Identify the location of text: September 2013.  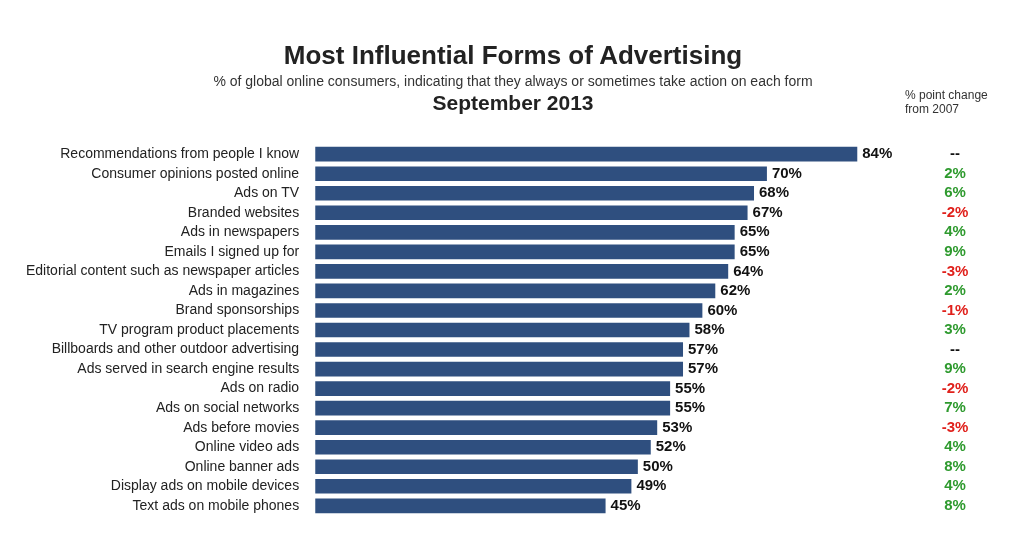
(513, 102).